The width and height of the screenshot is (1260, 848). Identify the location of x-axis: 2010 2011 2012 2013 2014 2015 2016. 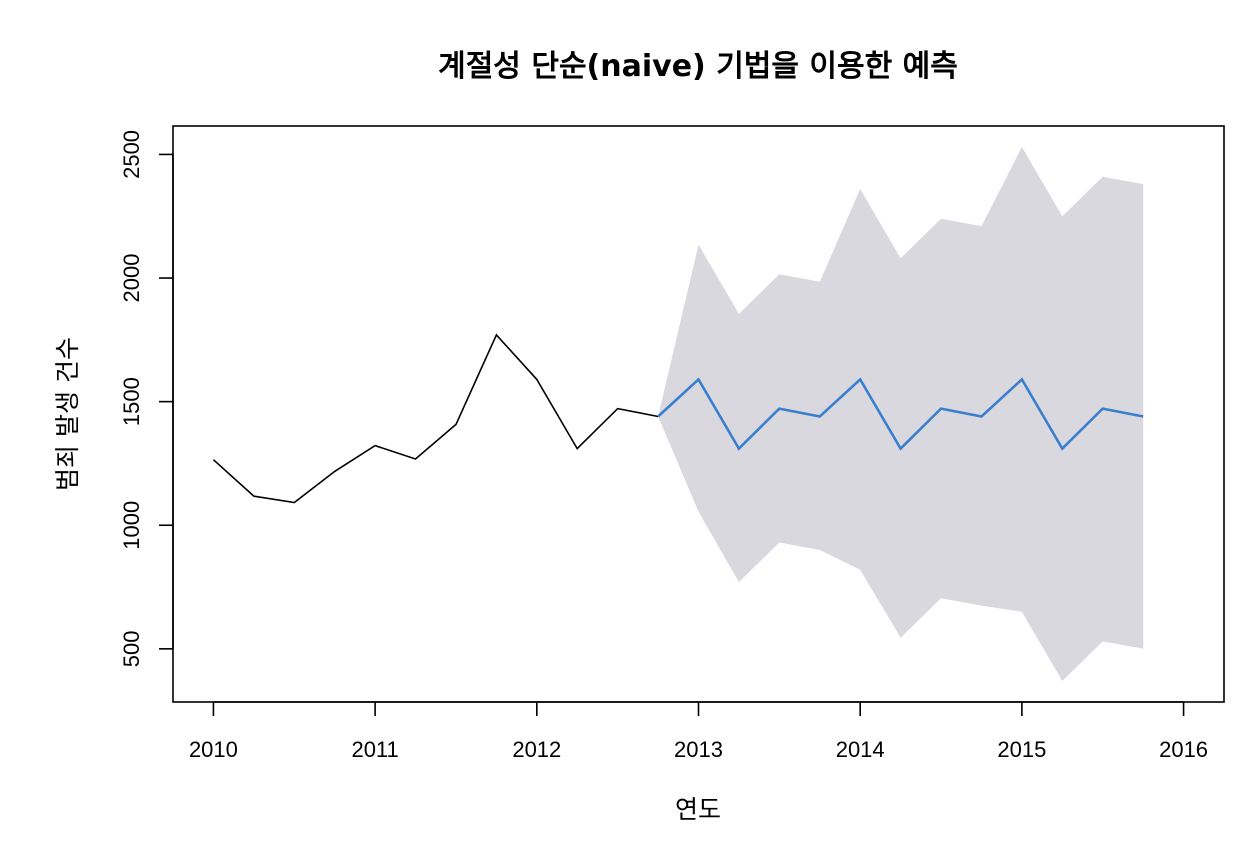
(698, 731).